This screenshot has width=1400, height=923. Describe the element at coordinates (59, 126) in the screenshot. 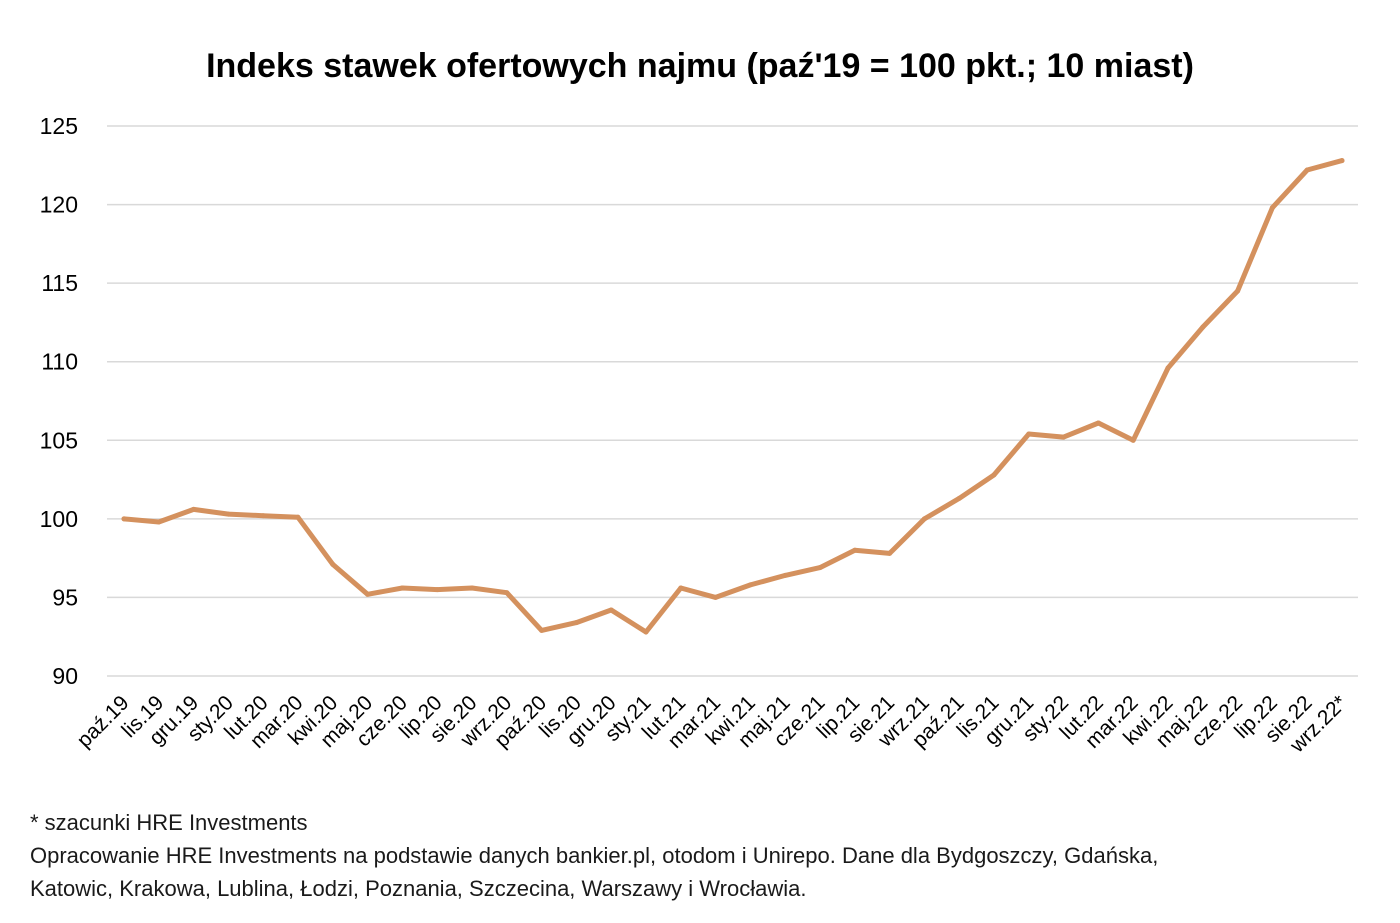

I see `y-tick-label: 125` at that location.